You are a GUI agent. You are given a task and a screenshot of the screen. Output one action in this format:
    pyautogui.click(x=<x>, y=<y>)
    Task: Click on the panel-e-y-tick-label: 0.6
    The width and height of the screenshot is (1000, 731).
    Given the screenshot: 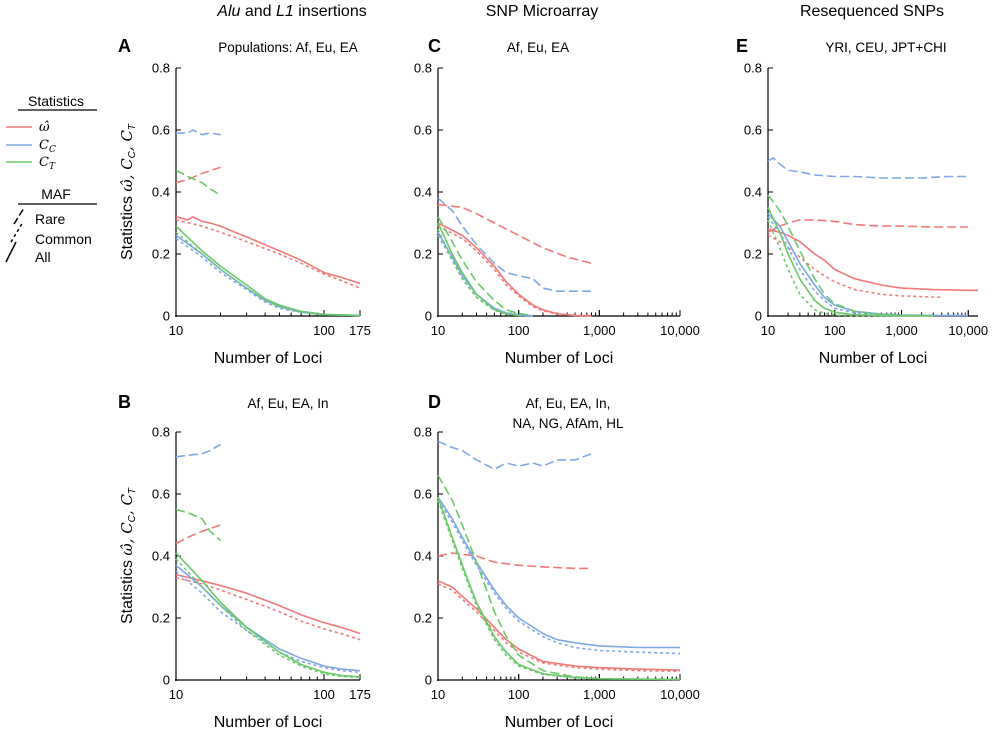 What is the action you would take?
    pyautogui.click(x=753, y=130)
    